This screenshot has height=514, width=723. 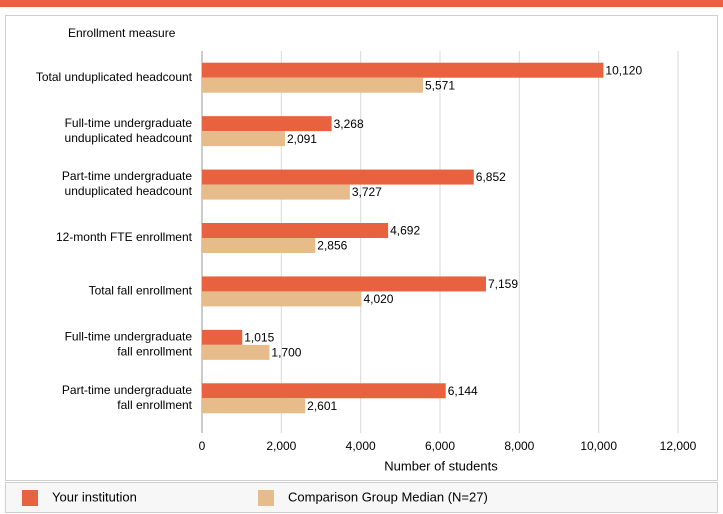 I want to click on data-label: 10,120, so click(x=623, y=70).